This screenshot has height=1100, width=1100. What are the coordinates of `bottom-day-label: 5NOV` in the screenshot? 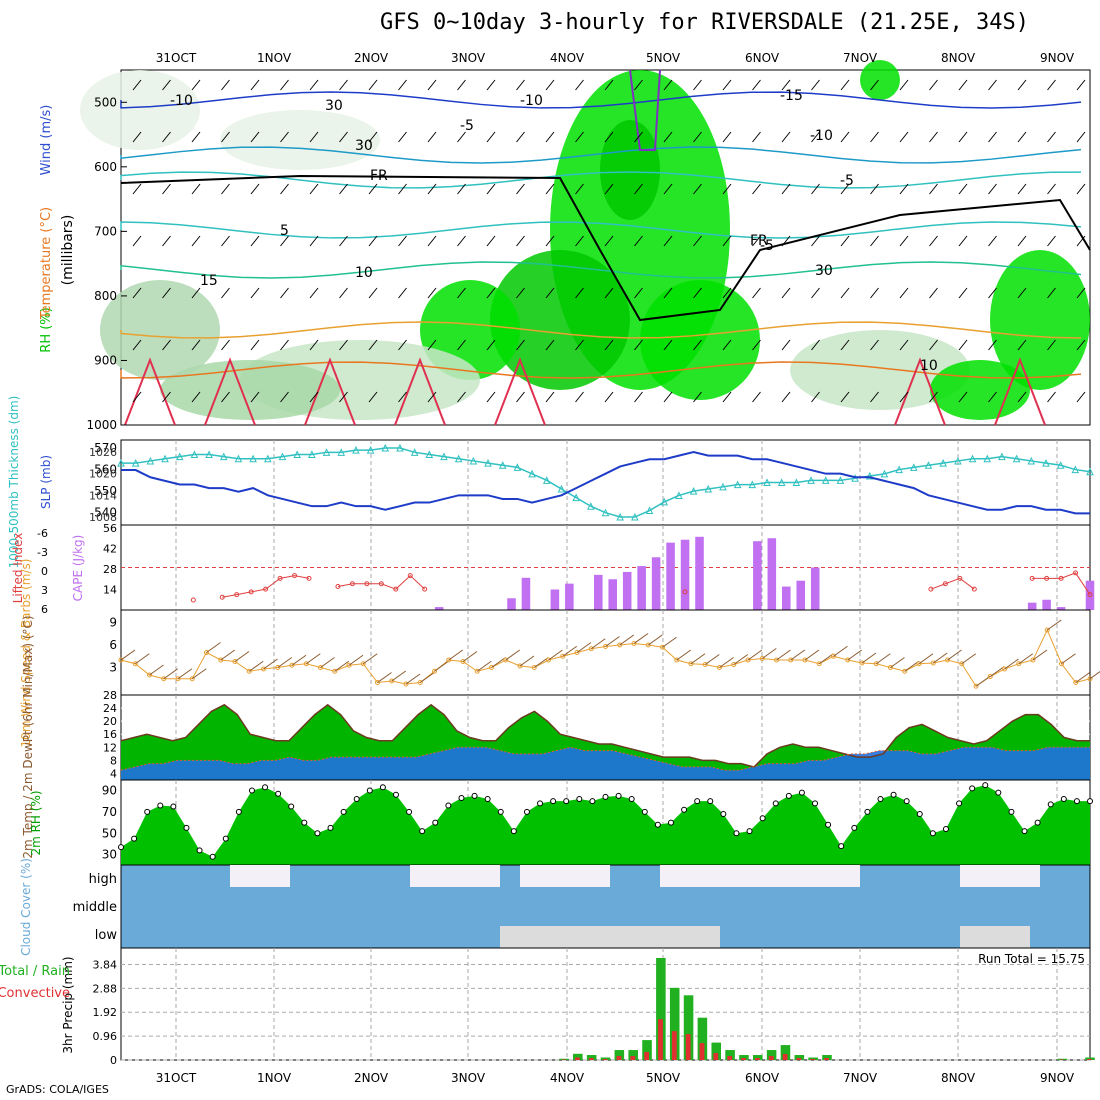 It's located at (663, 1078).